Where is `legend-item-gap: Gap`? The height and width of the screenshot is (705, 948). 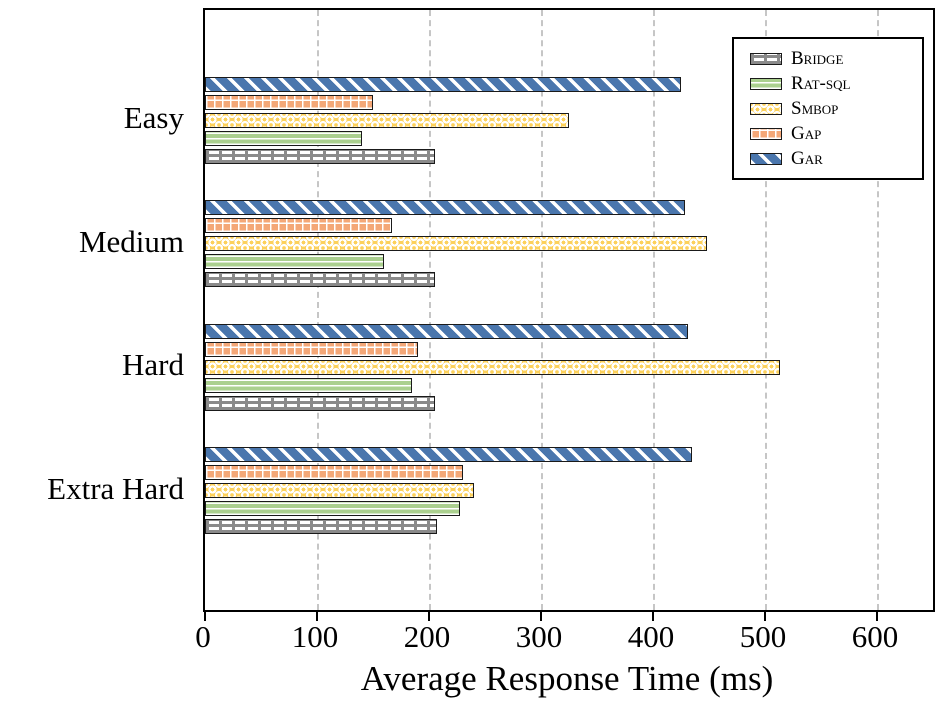
legend-item-gap: Gap is located at coordinates (828, 133).